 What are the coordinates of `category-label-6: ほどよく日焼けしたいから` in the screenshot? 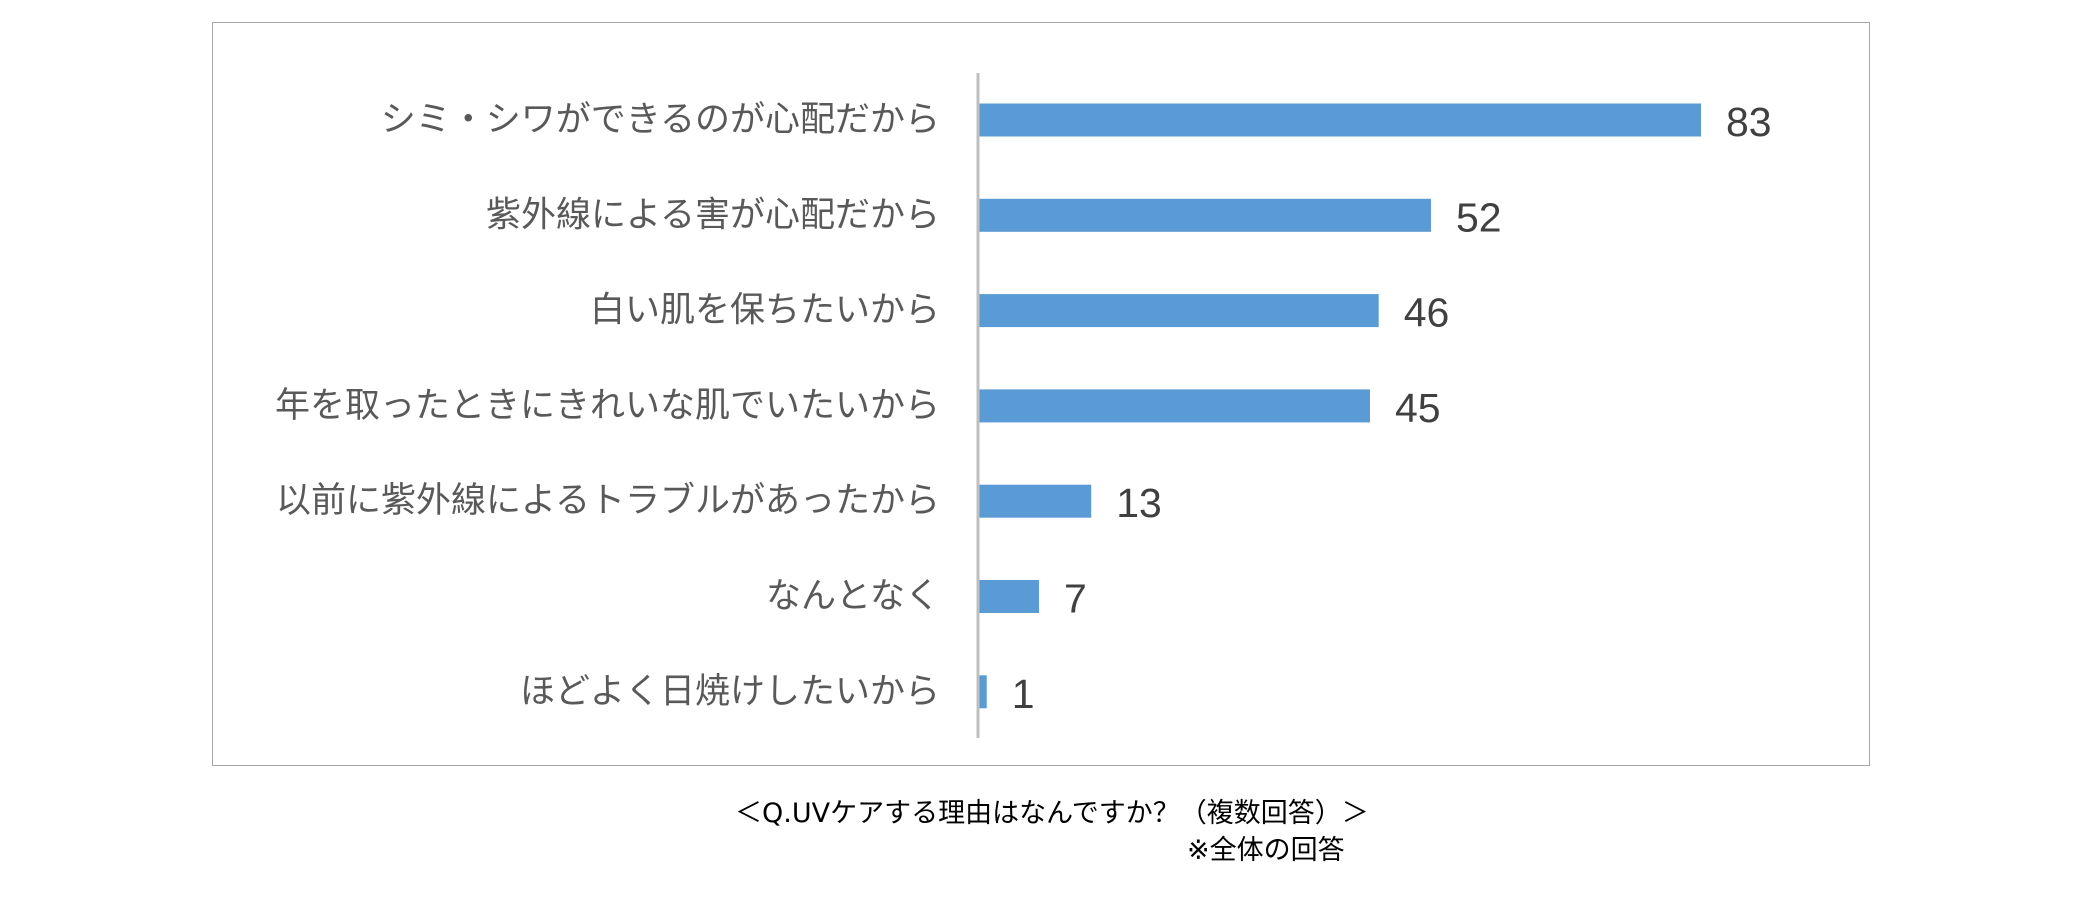 It's located at (730, 692).